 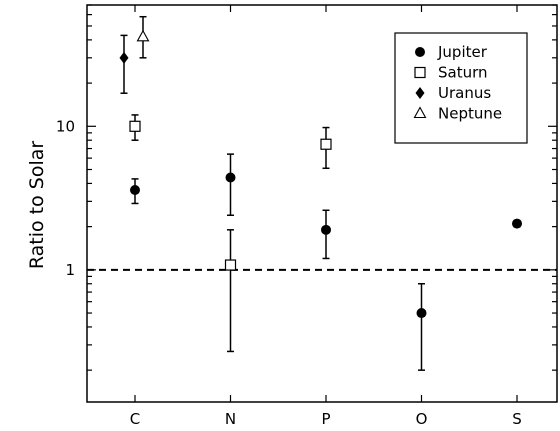 I want to click on uranus-marker, so click(x=124, y=57).